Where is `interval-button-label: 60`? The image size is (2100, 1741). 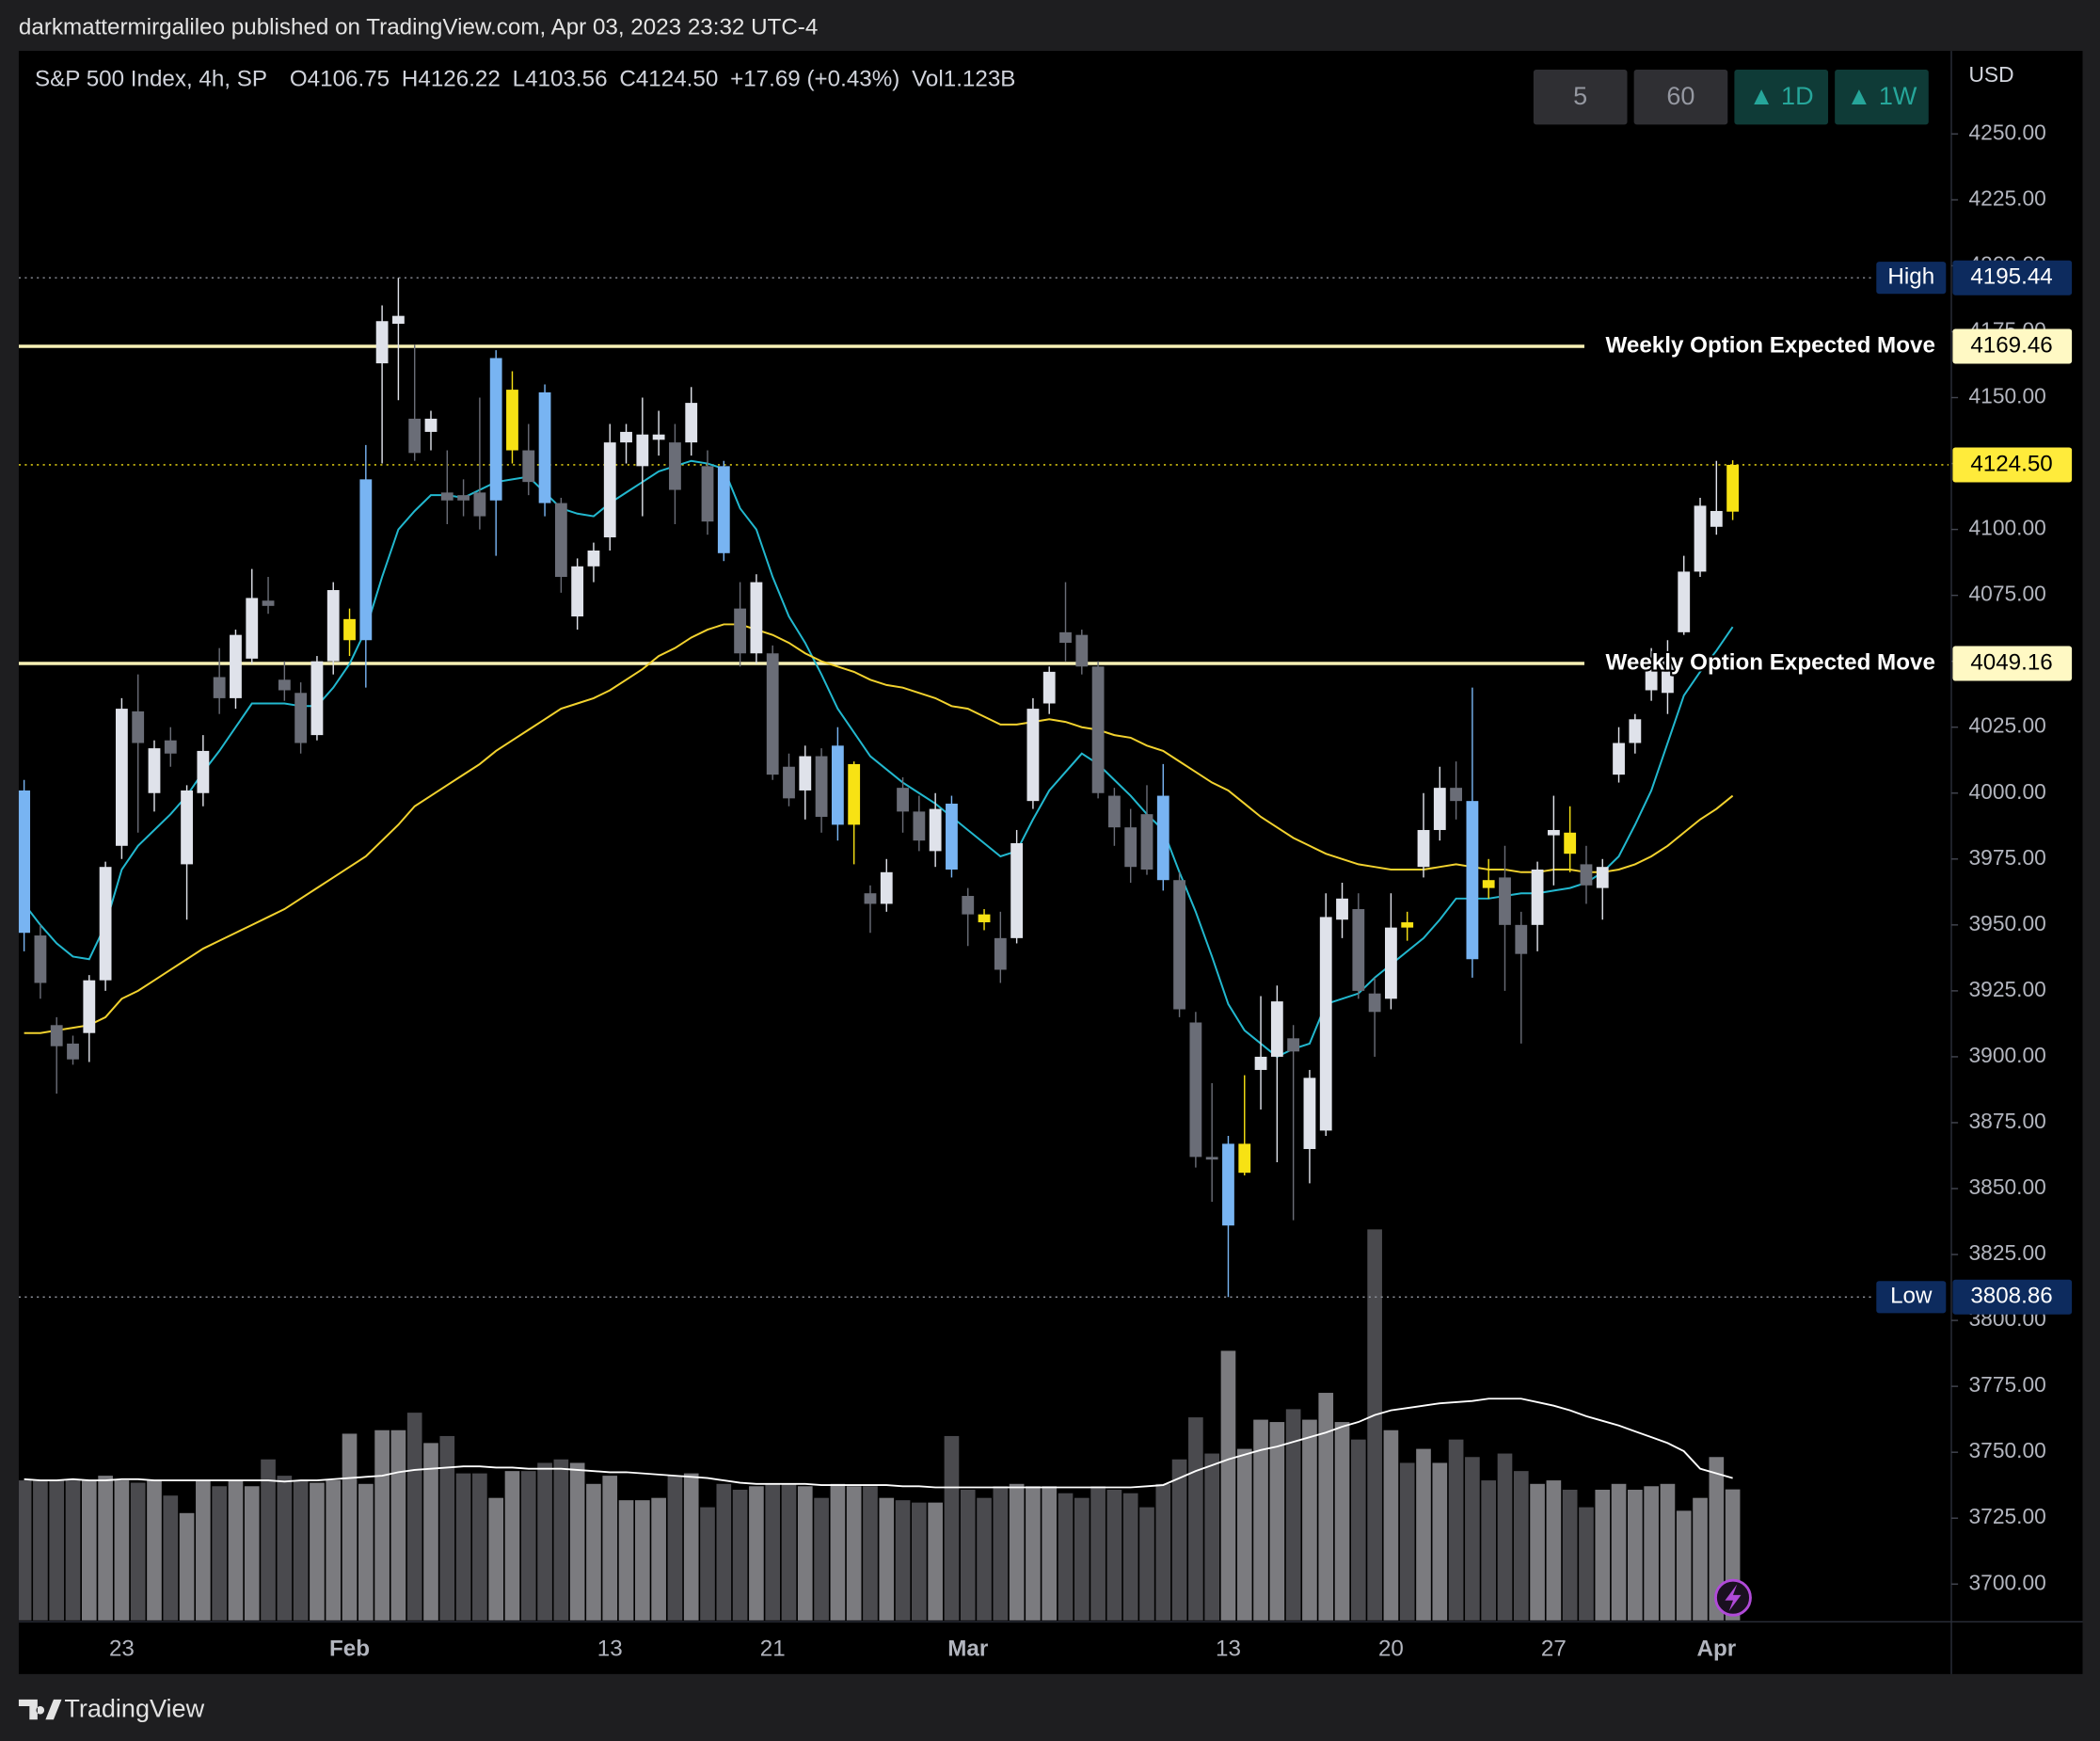
interval-button-label: 60 is located at coordinates (1680, 96).